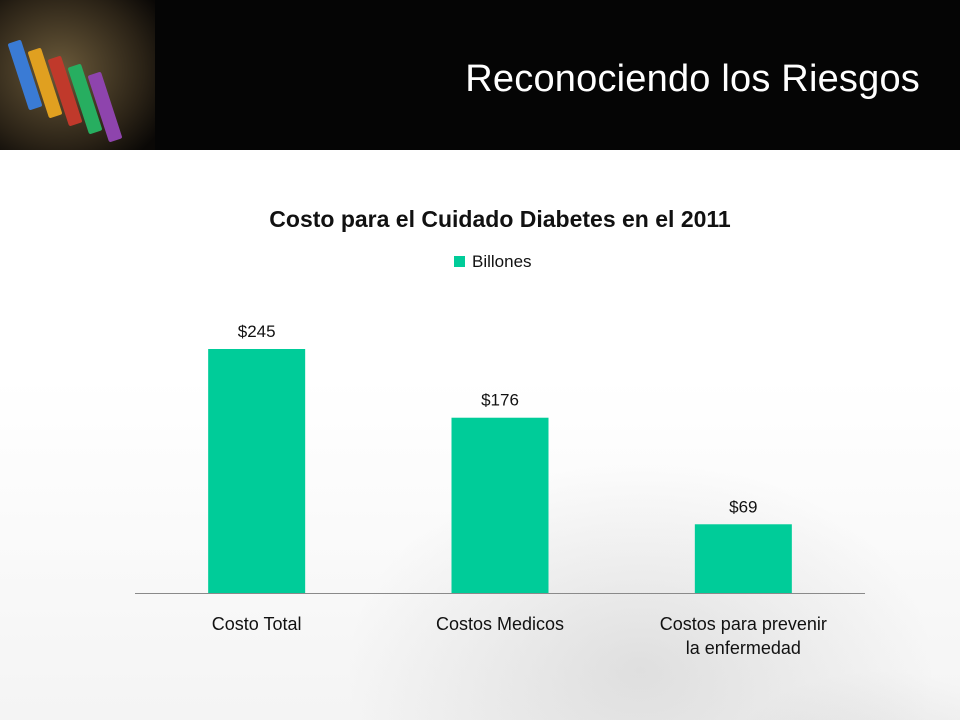 Image resolution: width=960 pixels, height=720 pixels. What do you see at coordinates (692, 79) in the screenshot?
I see `page-title: Reconociendo los Riesgos` at bounding box center [692, 79].